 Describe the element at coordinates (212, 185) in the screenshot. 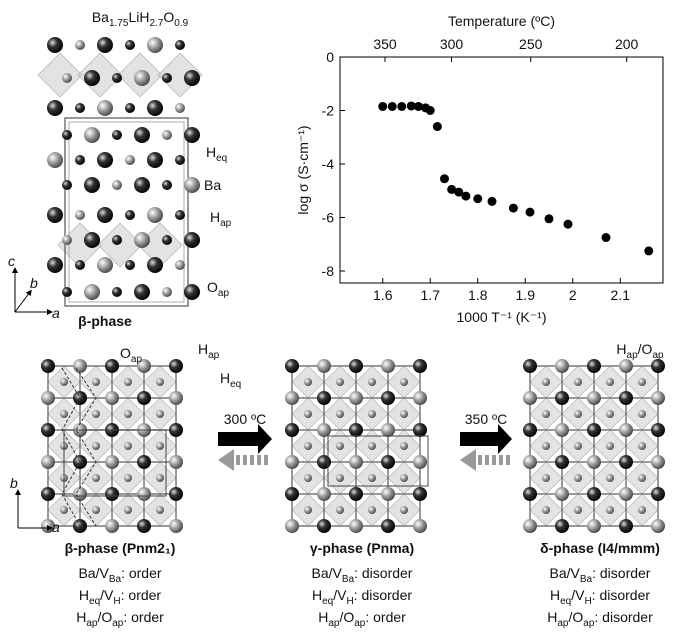

I see `atom-label: Ba` at that location.